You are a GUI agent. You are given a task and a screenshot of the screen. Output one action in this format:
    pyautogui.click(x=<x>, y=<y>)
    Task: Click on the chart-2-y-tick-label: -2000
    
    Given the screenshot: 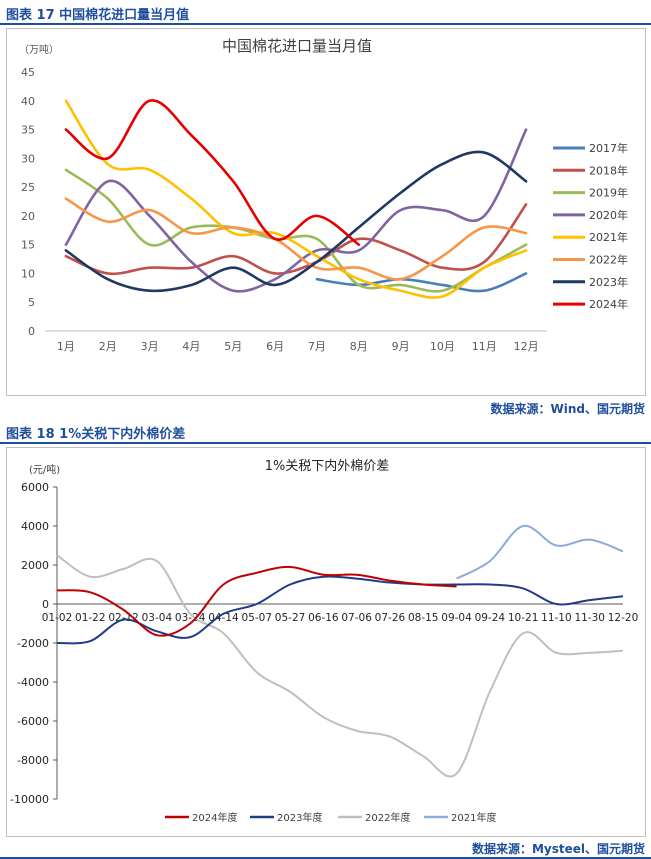 What is the action you would take?
    pyautogui.click(x=33, y=643)
    